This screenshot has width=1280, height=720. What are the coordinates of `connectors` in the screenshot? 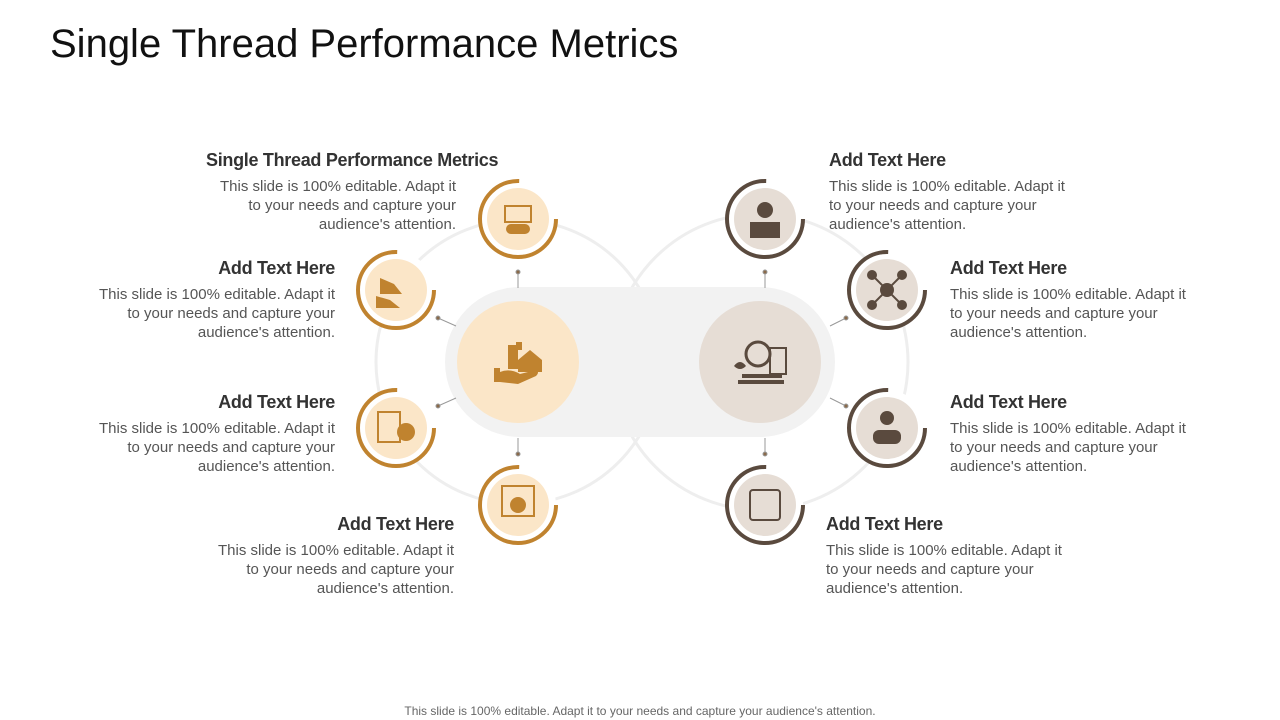 It's located at (642, 363).